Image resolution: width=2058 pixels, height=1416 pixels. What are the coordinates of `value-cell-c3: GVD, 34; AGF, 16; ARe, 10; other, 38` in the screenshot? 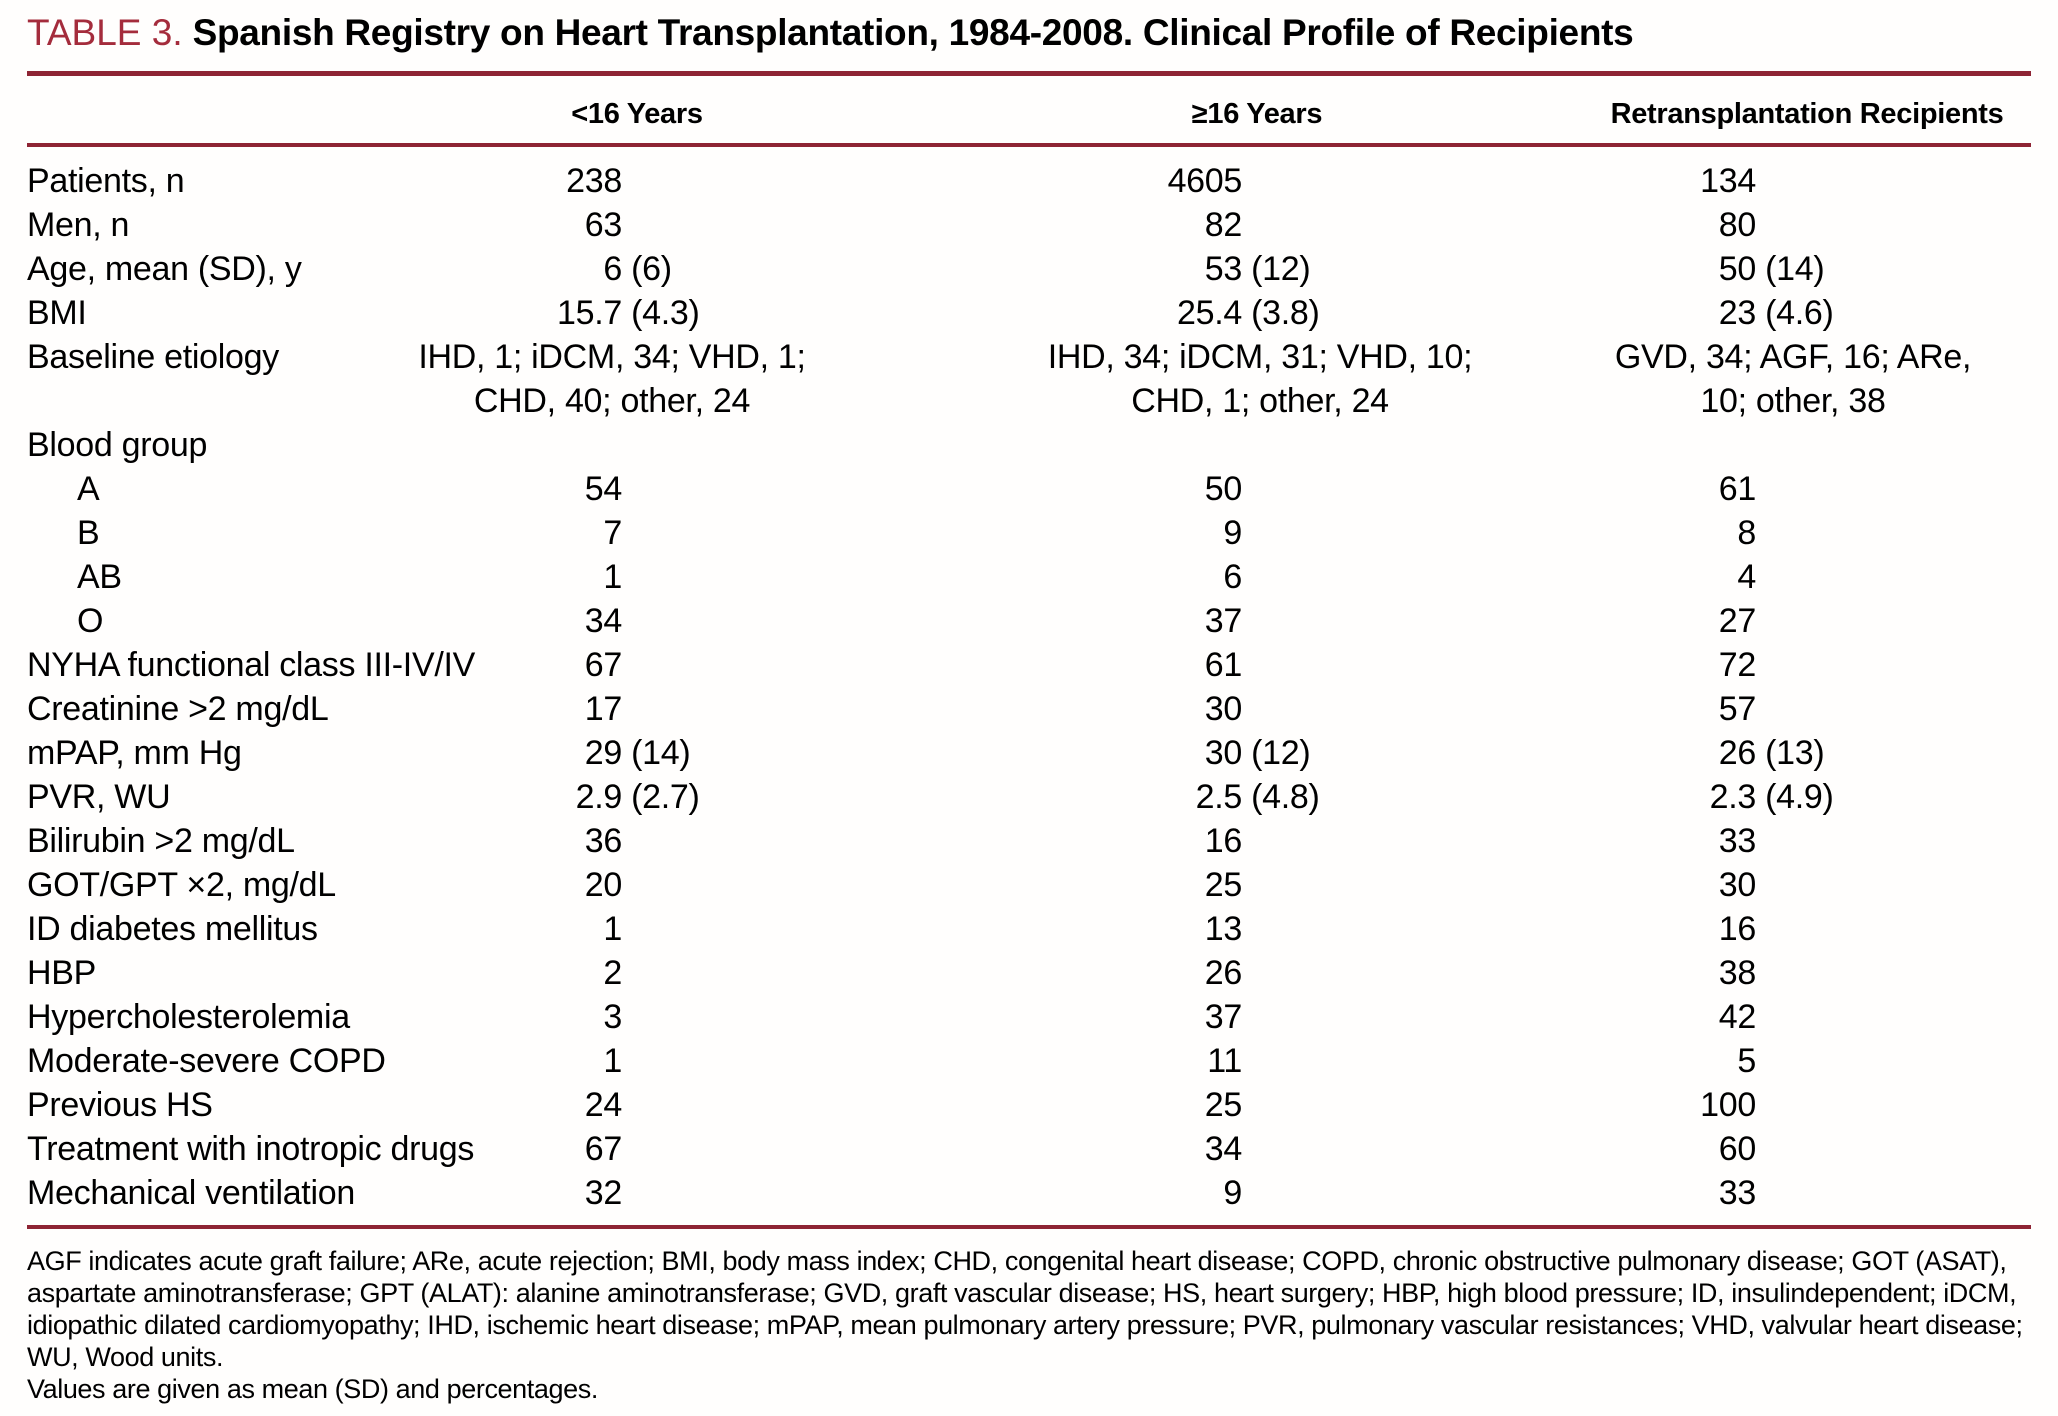 It's located at (1793, 379).